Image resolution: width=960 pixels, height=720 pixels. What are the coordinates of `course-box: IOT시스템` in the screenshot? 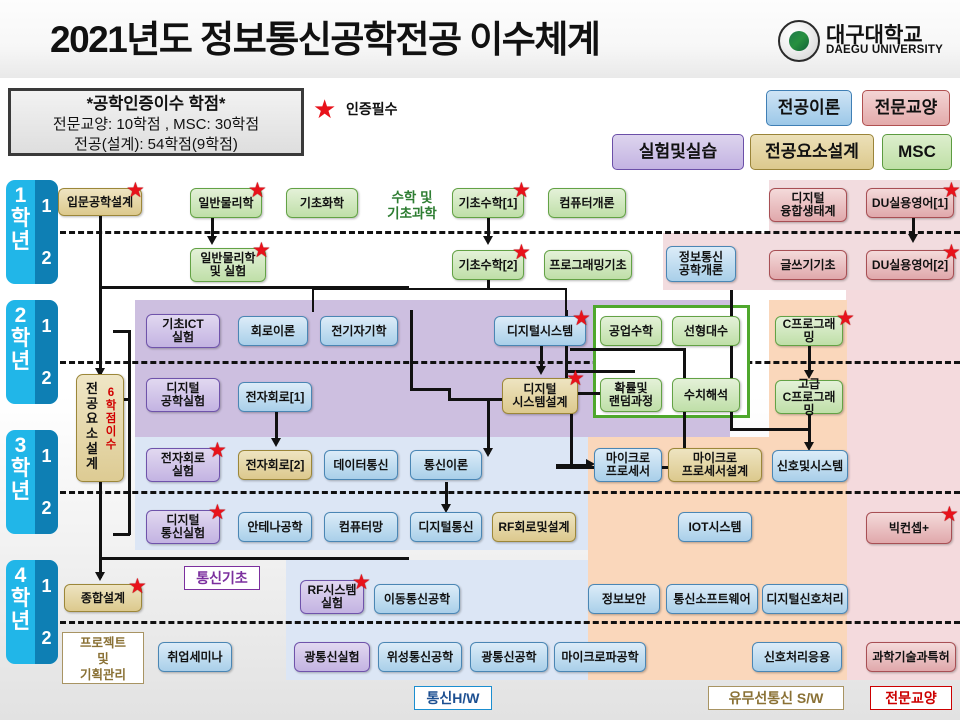 It's located at (715, 527).